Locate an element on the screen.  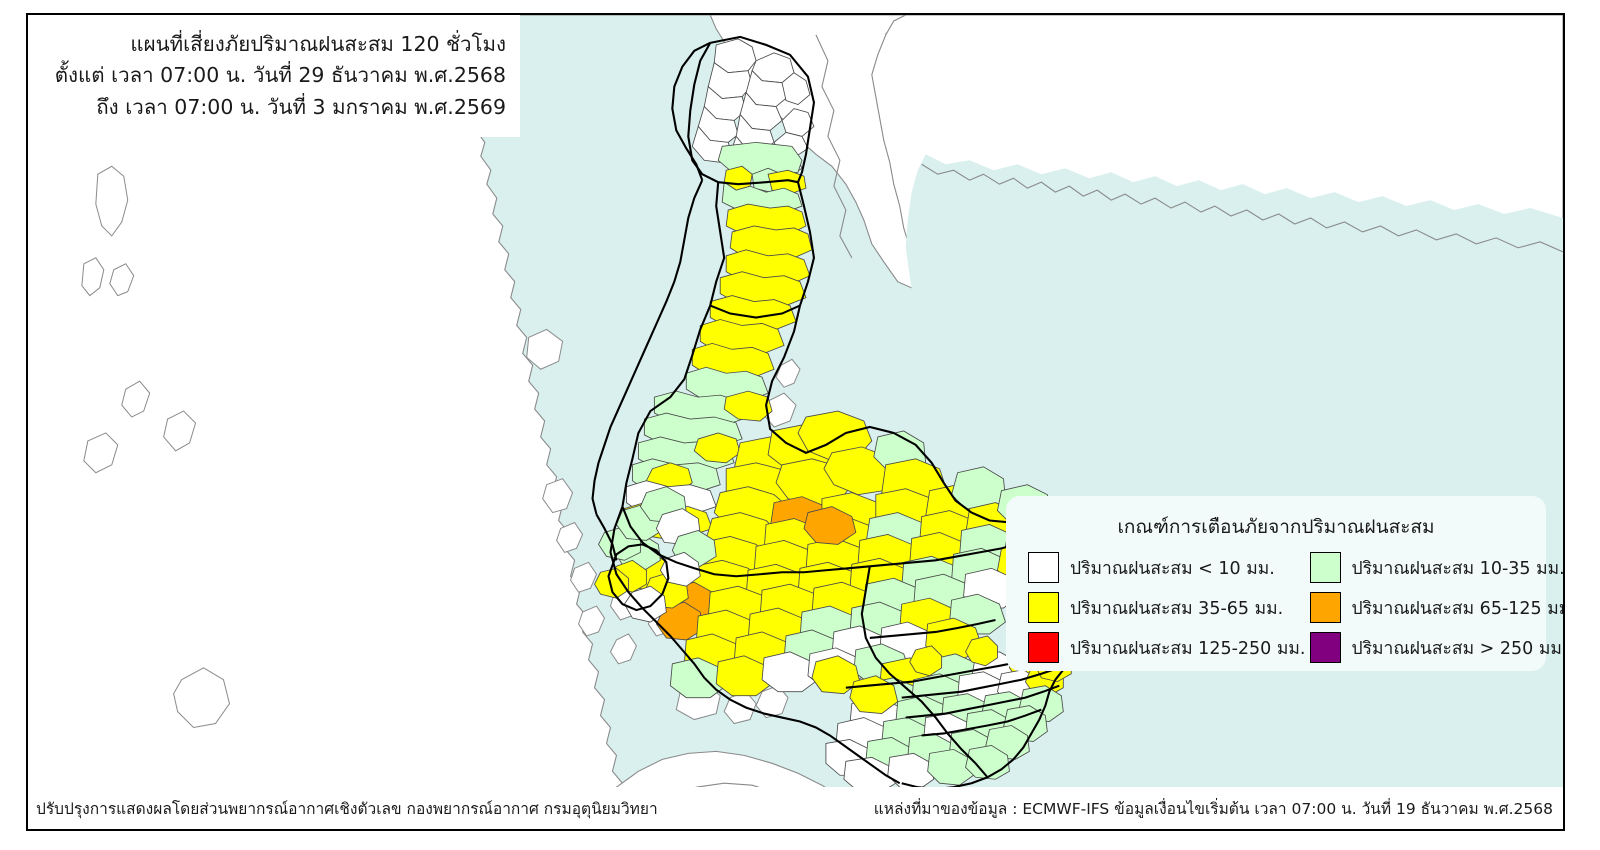
legend-heading: เกณฑ์การเตือนภัยจากปริมาณฝนสะสม is located at coordinates (1276, 527).